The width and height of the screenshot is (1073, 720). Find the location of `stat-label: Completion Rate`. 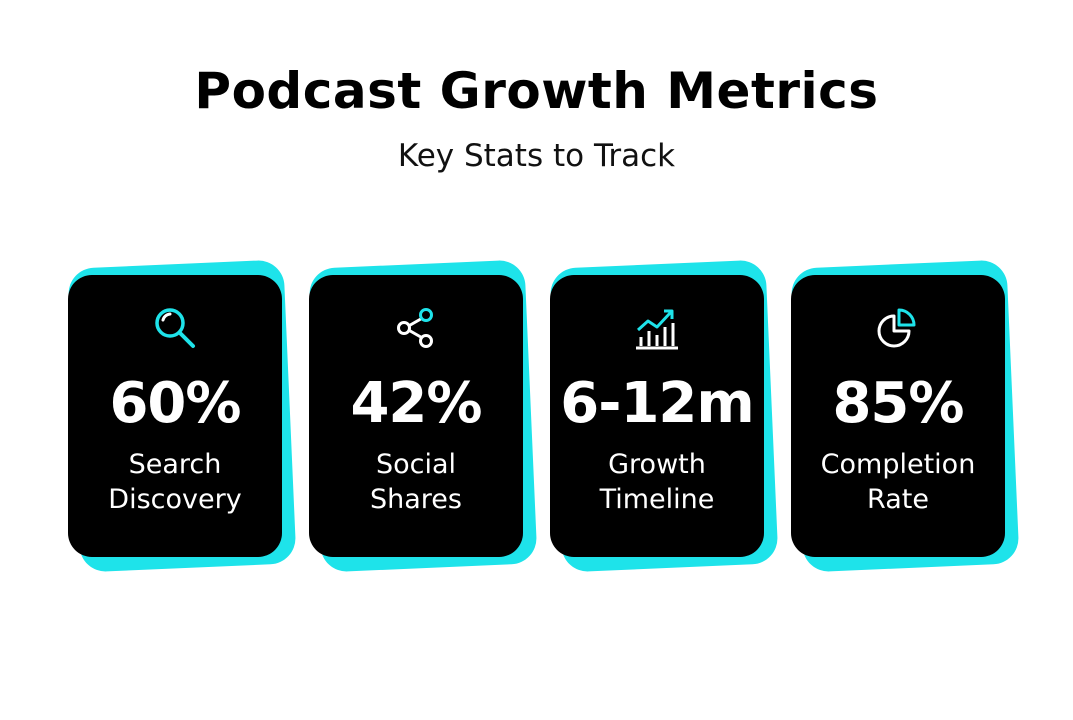

stat-label: Completion Rate is located at coordinates (898, 482).